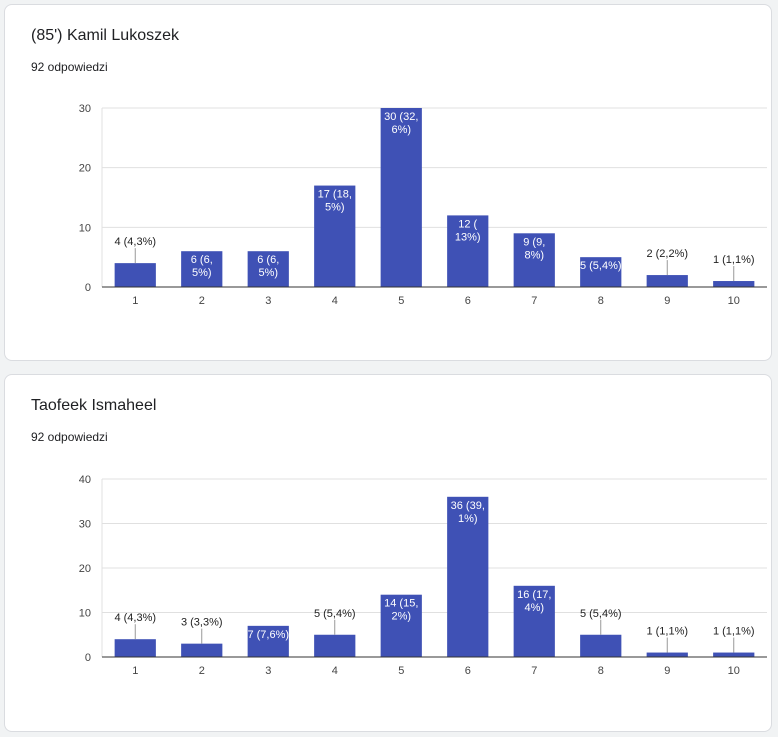 The height and width of the screenshot is (737, 778). What do you see at coordinates (335, 195) in the screenshot?
I see `data-label: 17 (18,` at bounding box center [335, 195].